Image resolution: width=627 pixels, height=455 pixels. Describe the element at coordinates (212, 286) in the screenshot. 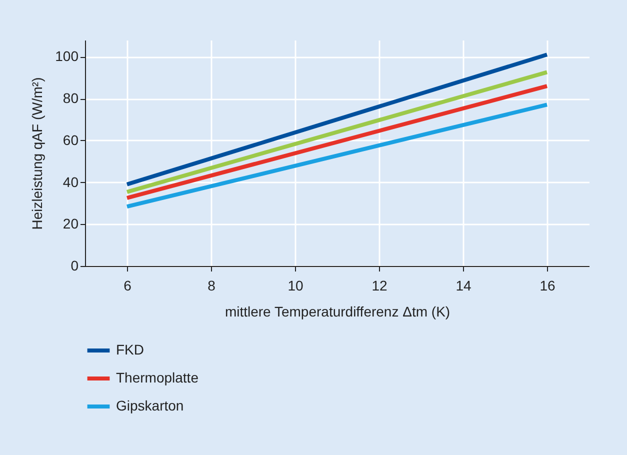

I see `x-tick-label: 8` at that location.